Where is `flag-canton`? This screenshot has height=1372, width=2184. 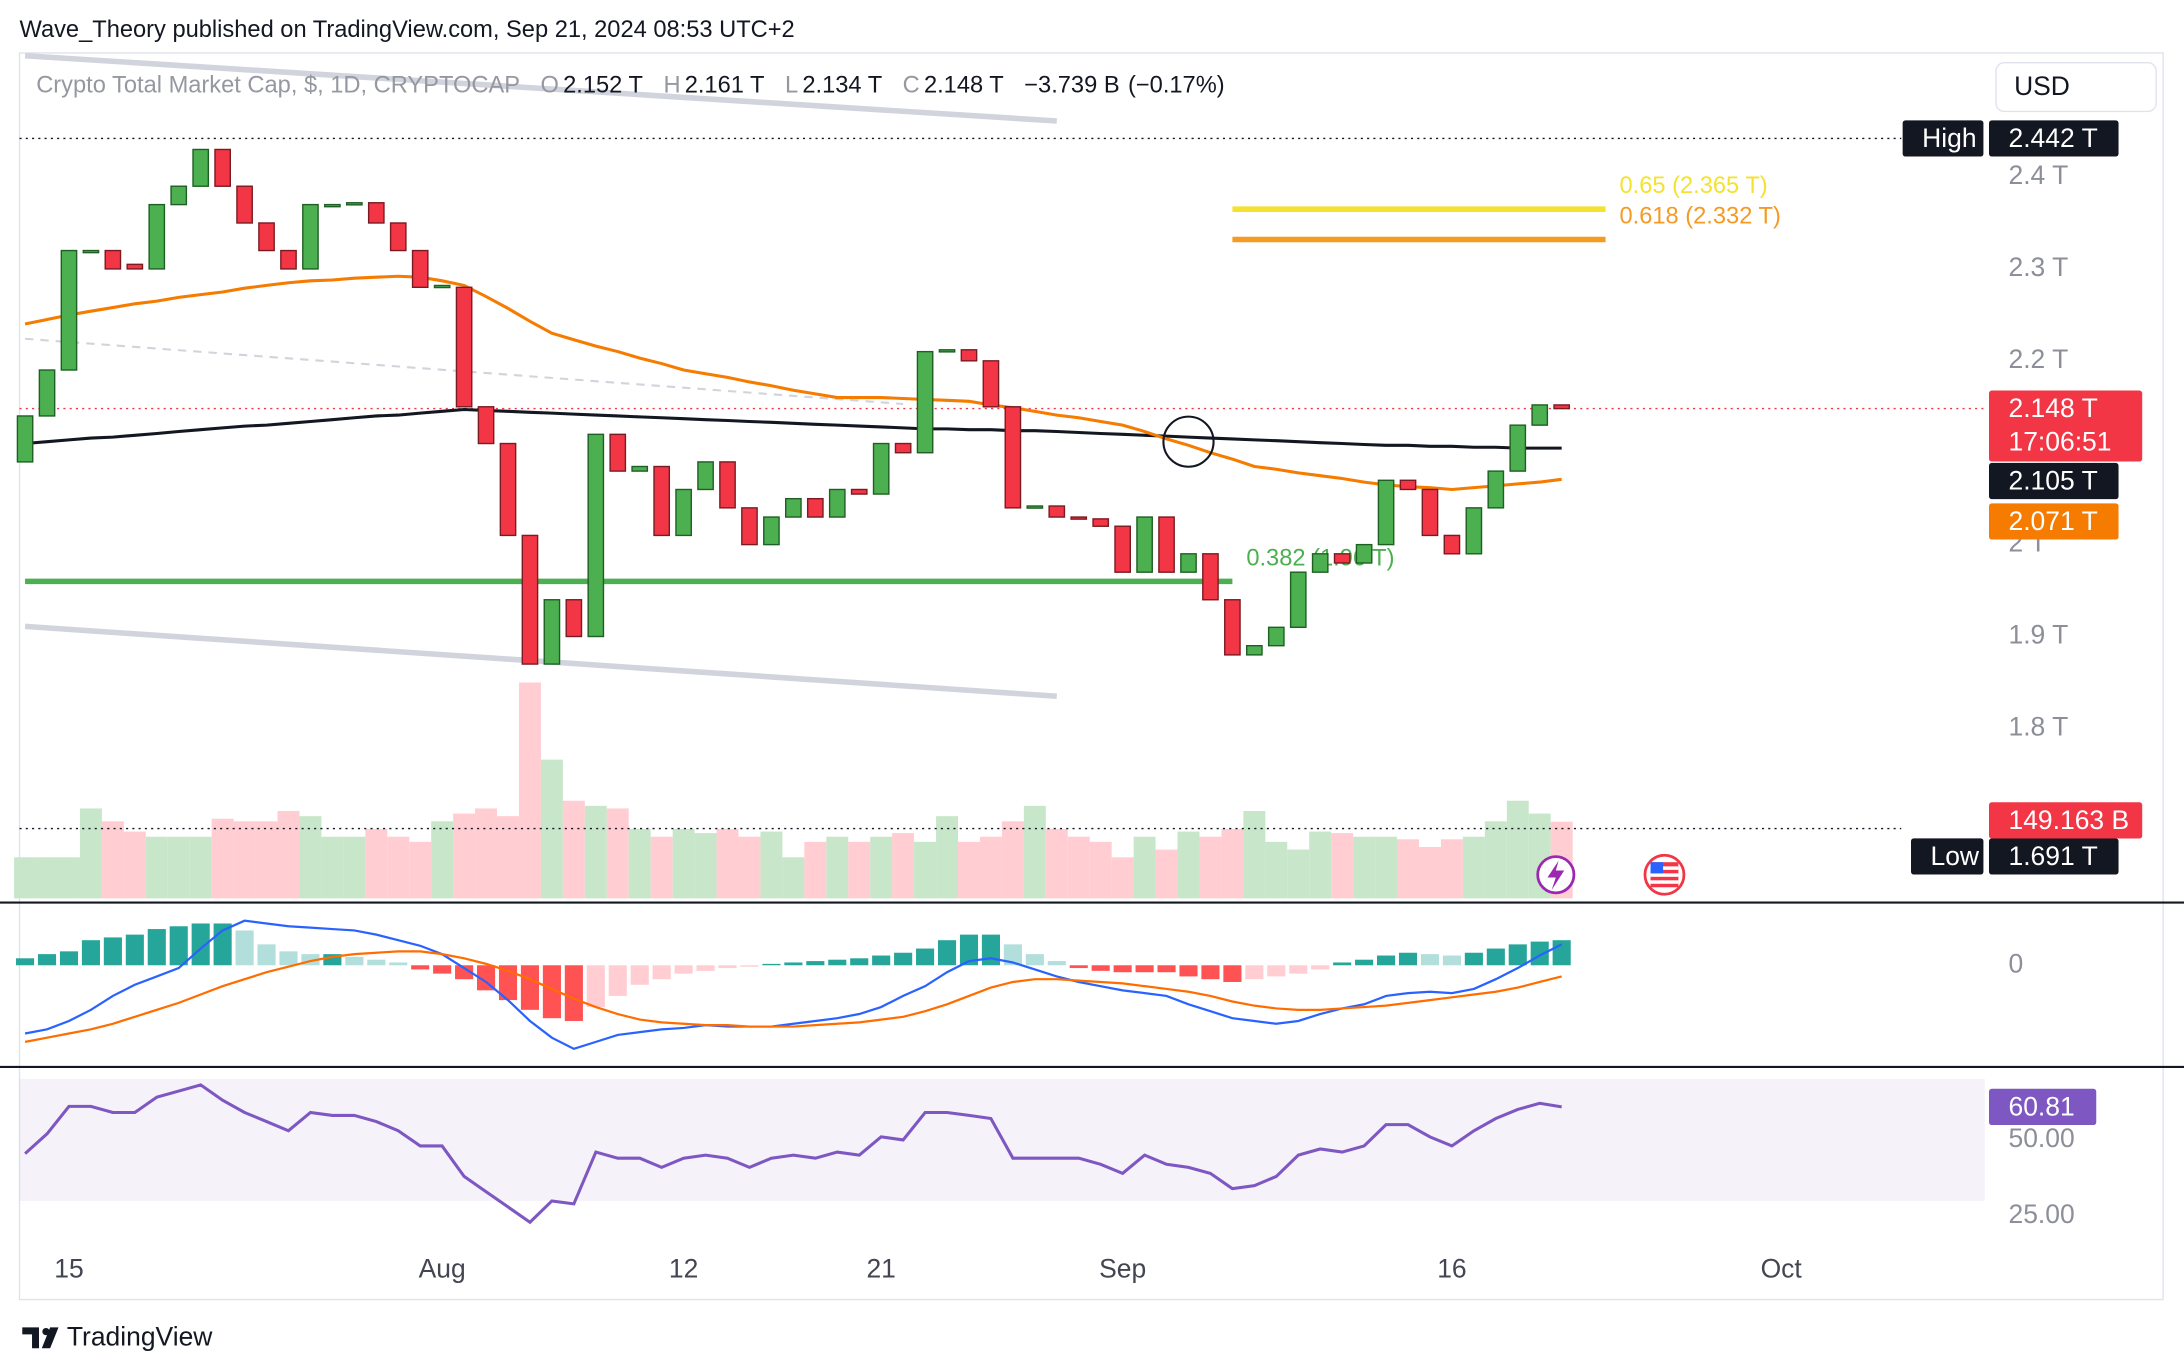
flag-canton is located at coordinates (1657, 868).